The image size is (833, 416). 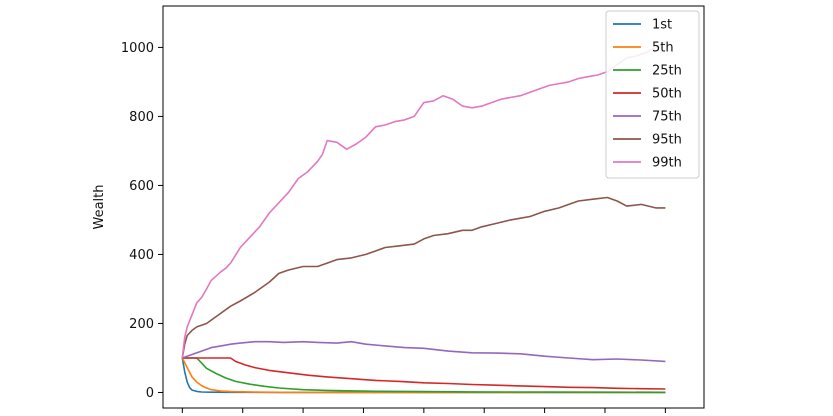 I want to click on series-line-25th, so click(x=424, y=375).